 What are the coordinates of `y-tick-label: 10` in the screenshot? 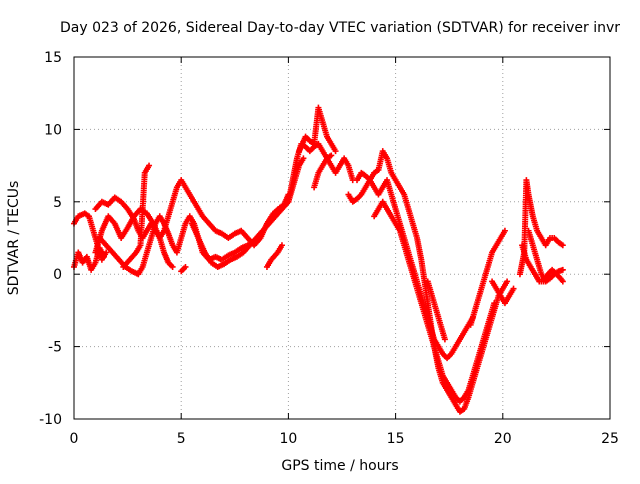 It's located at (53, 130).